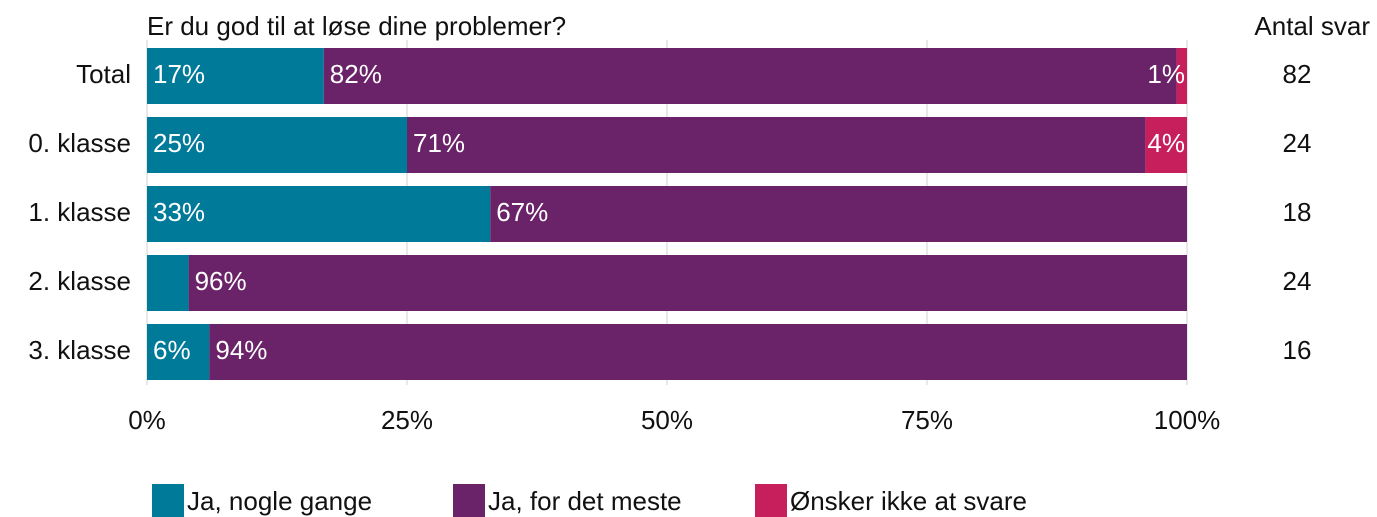 Image resolution: width=1377 pixels, height=517 pixels. What do you see at coordinates (1187, 420) in the screenshot?
I see `x-tick-label: 100%` at bounding box center [1187, 420].